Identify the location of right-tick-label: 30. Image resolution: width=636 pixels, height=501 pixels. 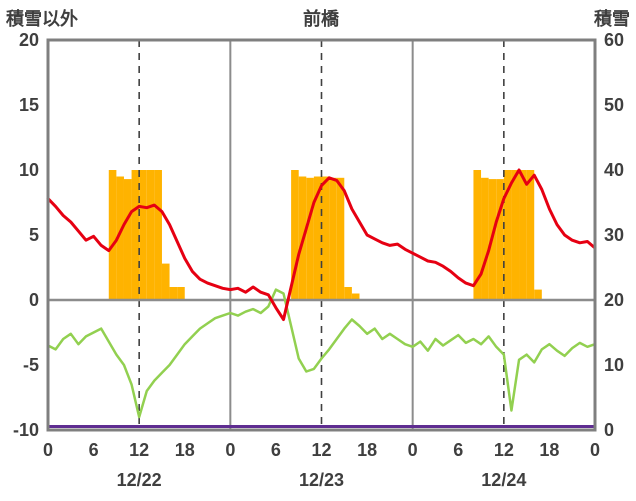
(614, 235).